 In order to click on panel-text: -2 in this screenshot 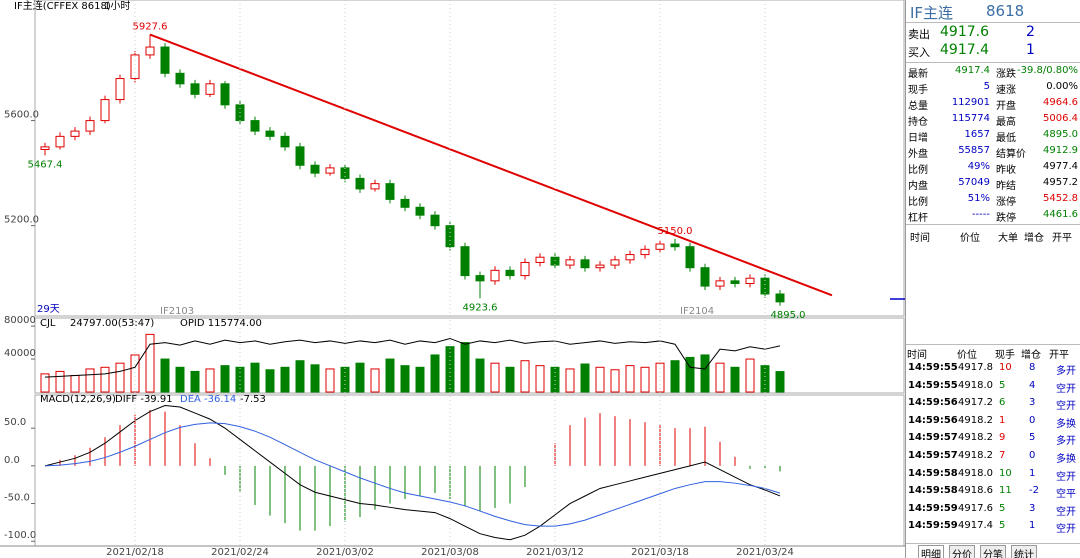, I will do `click(1034, 491)`.